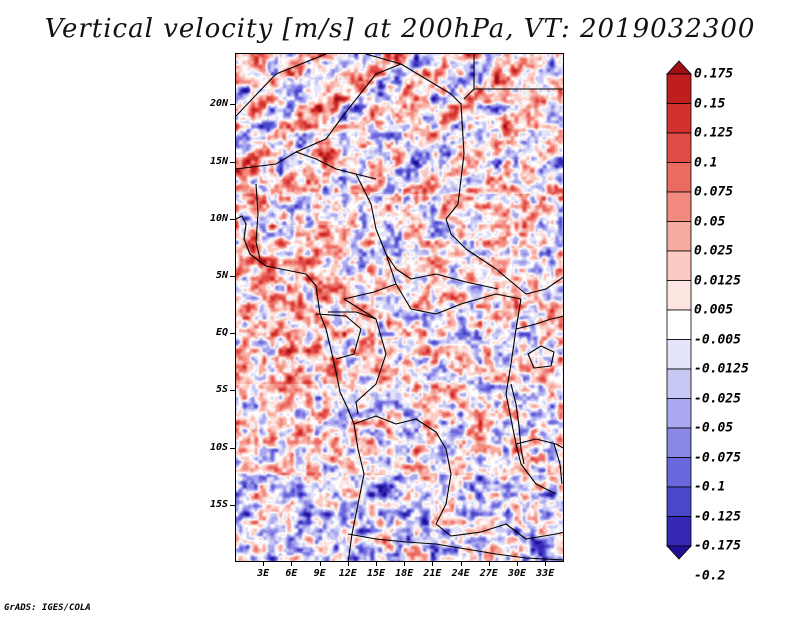 The height and width of the screenshot is (618, 800). I want to click on credit-text: GrADS: IGES/COLA, so click(47, 608).